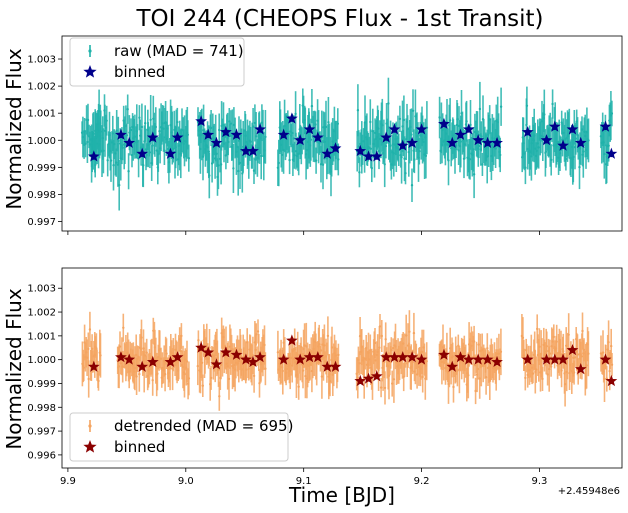 This screenshot has height=513, width=628. What do you see at coordinates (41, 336) in the screenshot?
I see `bottom-y-tick-label: 1.001` at bounding box center [41, 336].